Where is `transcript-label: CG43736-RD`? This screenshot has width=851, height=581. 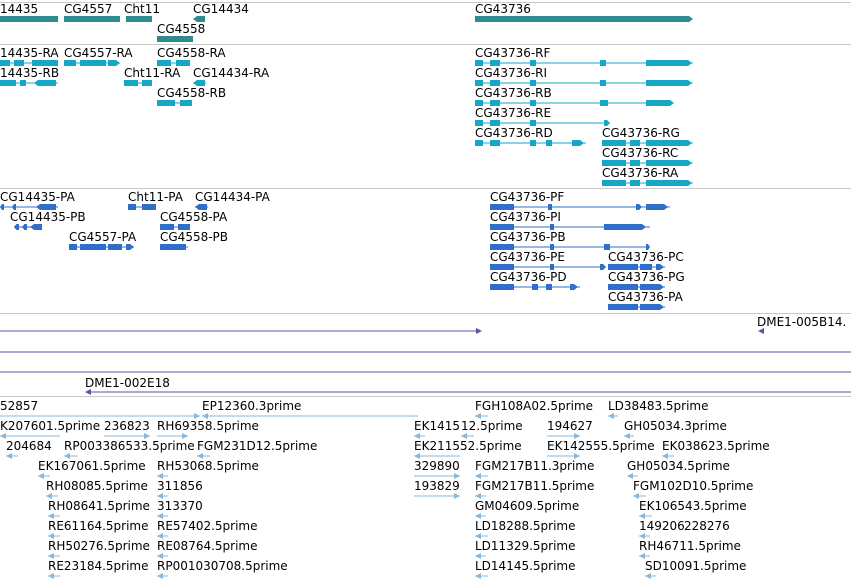
transcript-label: CG43736-RD is located at coordinates (514, 133).